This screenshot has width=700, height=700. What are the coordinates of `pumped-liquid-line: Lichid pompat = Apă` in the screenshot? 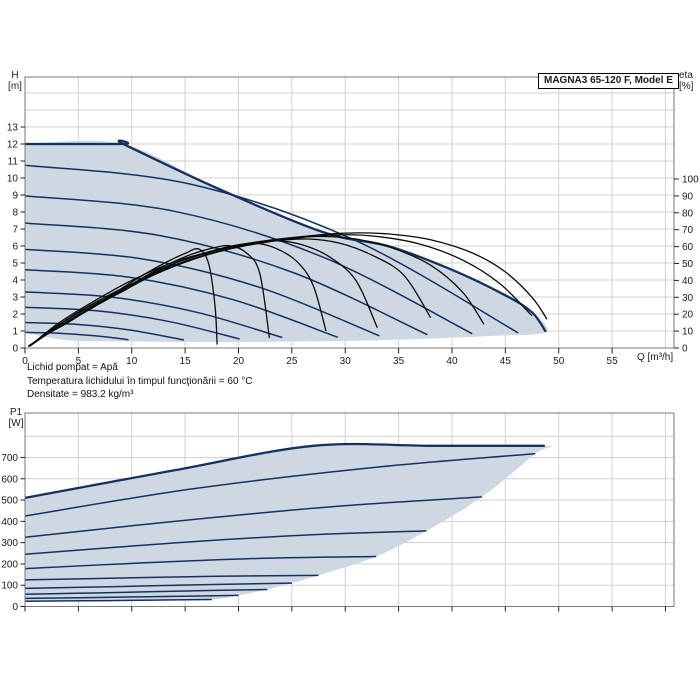 It's located at (72, 367).